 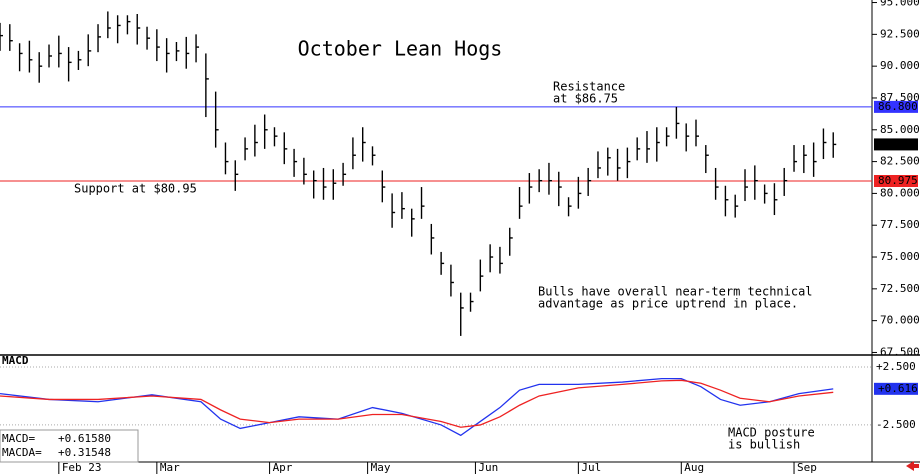 What do you see at coordinates (585, 98) in the screenshot?
I see `level-annotation: at $86.75` at bounding box center [585, 98].